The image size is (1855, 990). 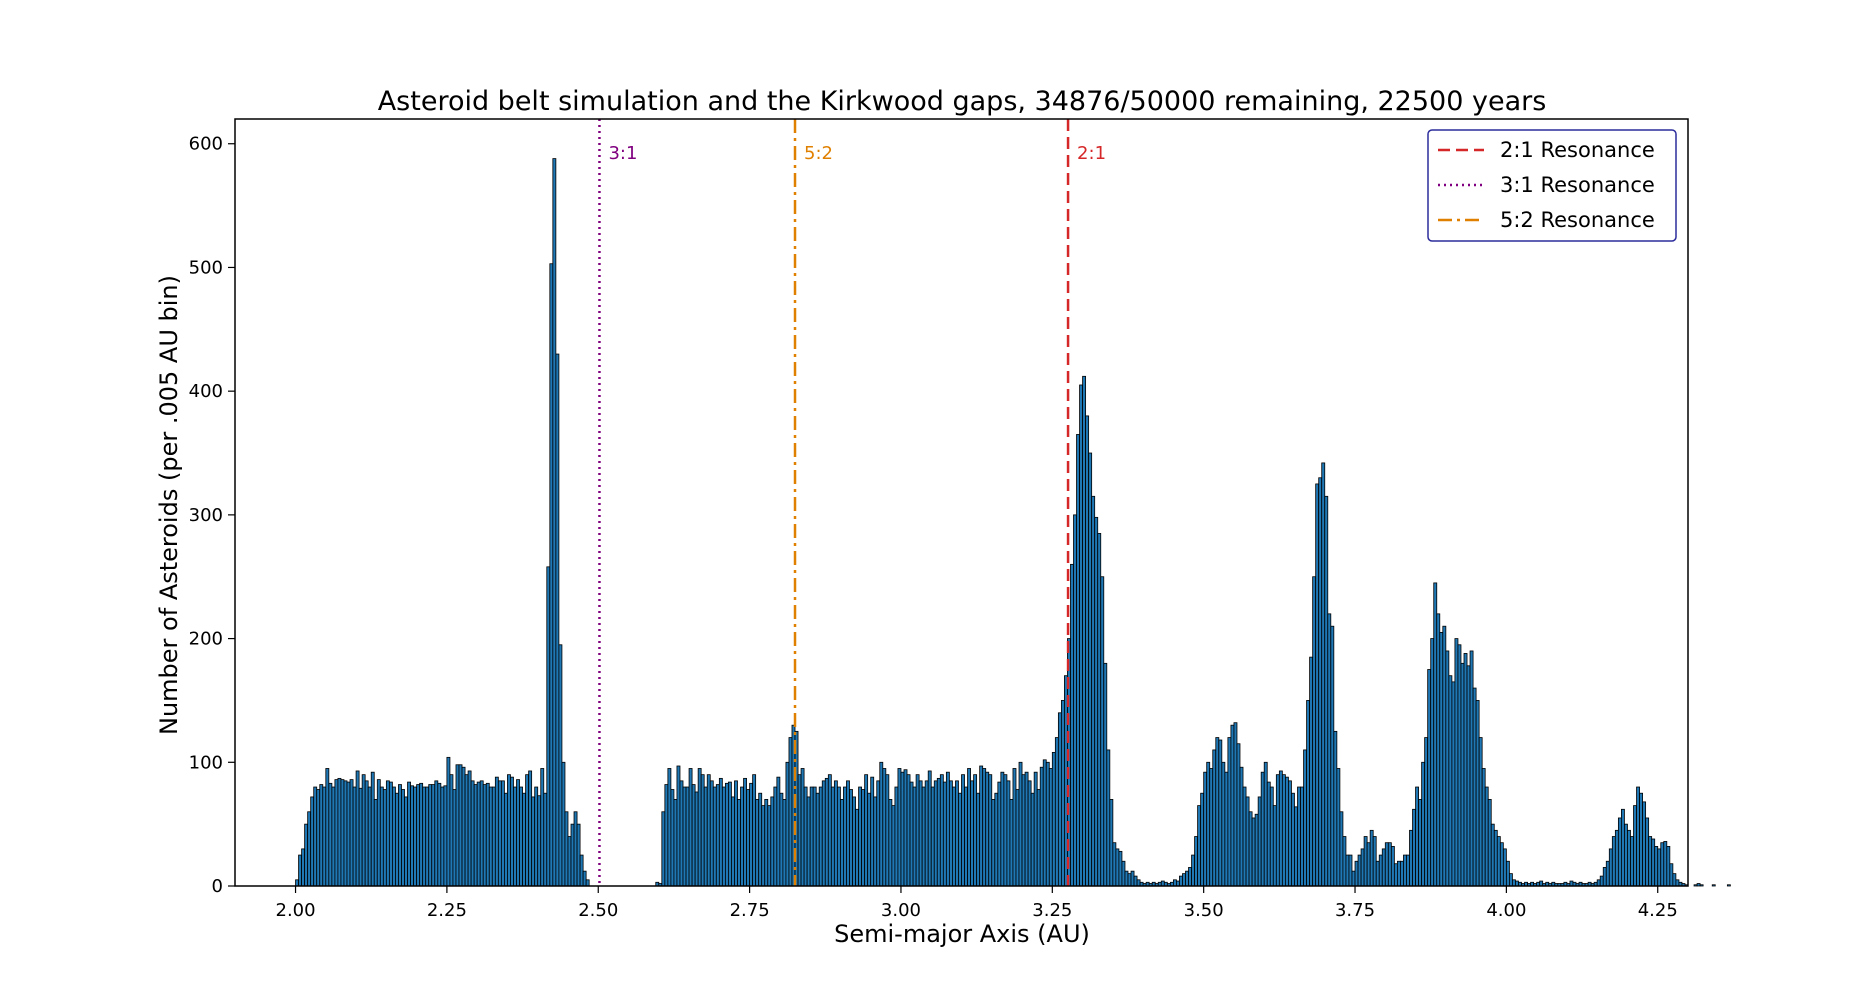 What do you see at coordinates (622, 153) in the screenshot?
I see `resonance-label-3-1: 3:1` at bounding box center [622, 153].